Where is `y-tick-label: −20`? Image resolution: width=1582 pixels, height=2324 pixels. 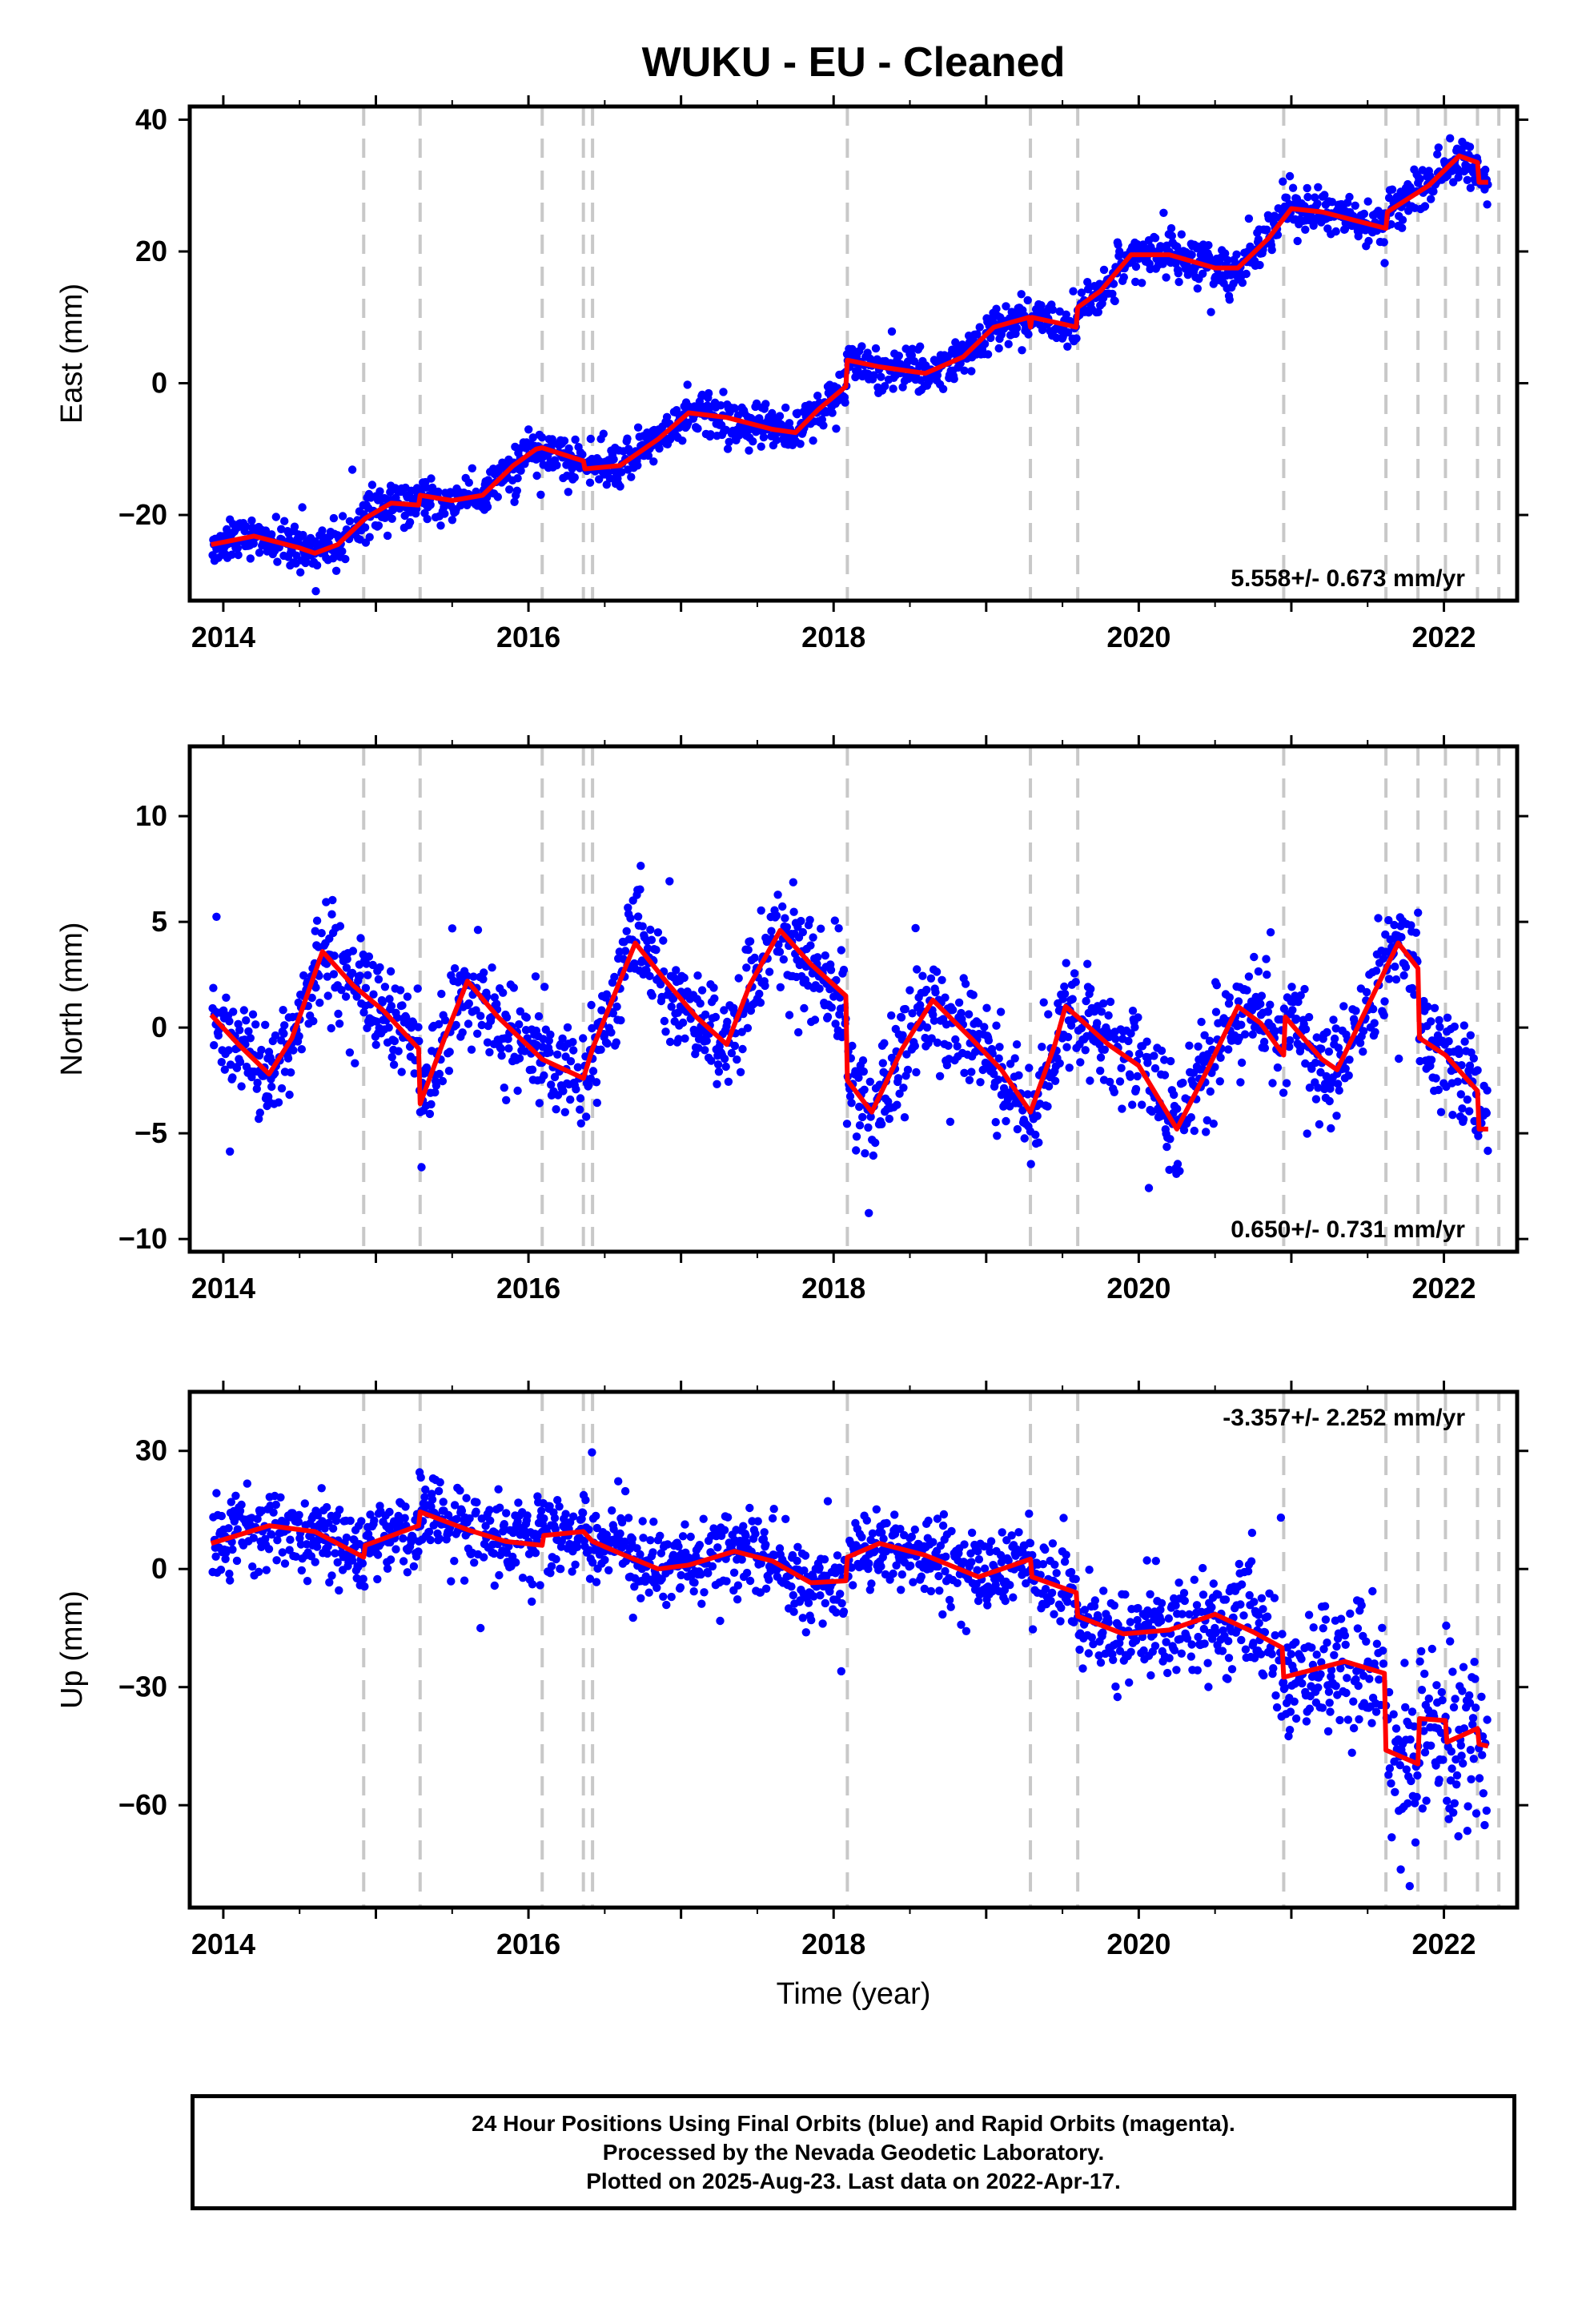
y-tick-label: −20 is located at coordinates (142, 514).